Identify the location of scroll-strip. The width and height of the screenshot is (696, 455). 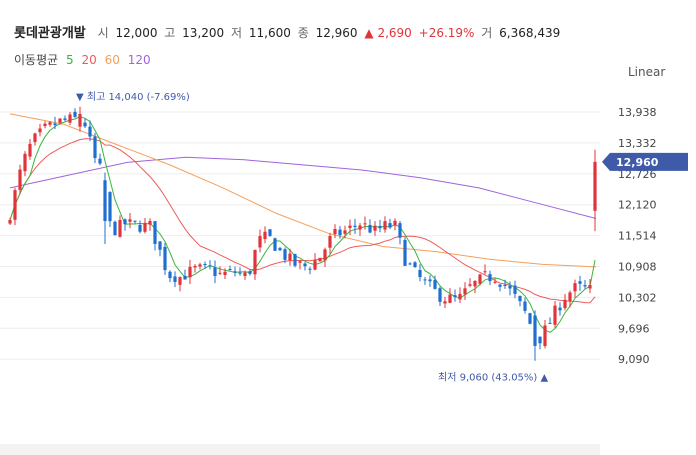
(300, 449).